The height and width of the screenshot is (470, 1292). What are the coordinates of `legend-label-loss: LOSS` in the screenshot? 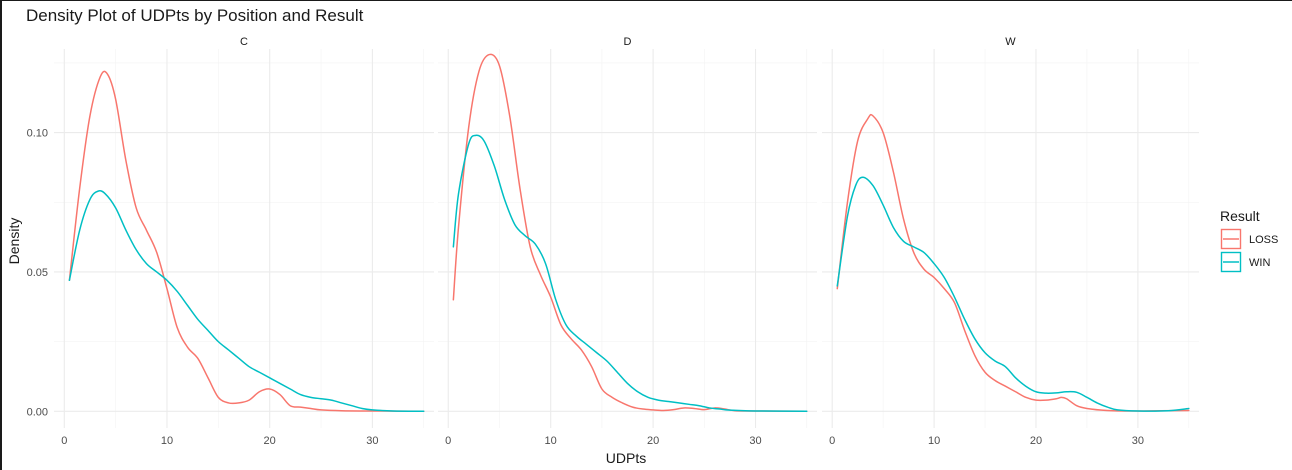 It's located at (1263, 240).